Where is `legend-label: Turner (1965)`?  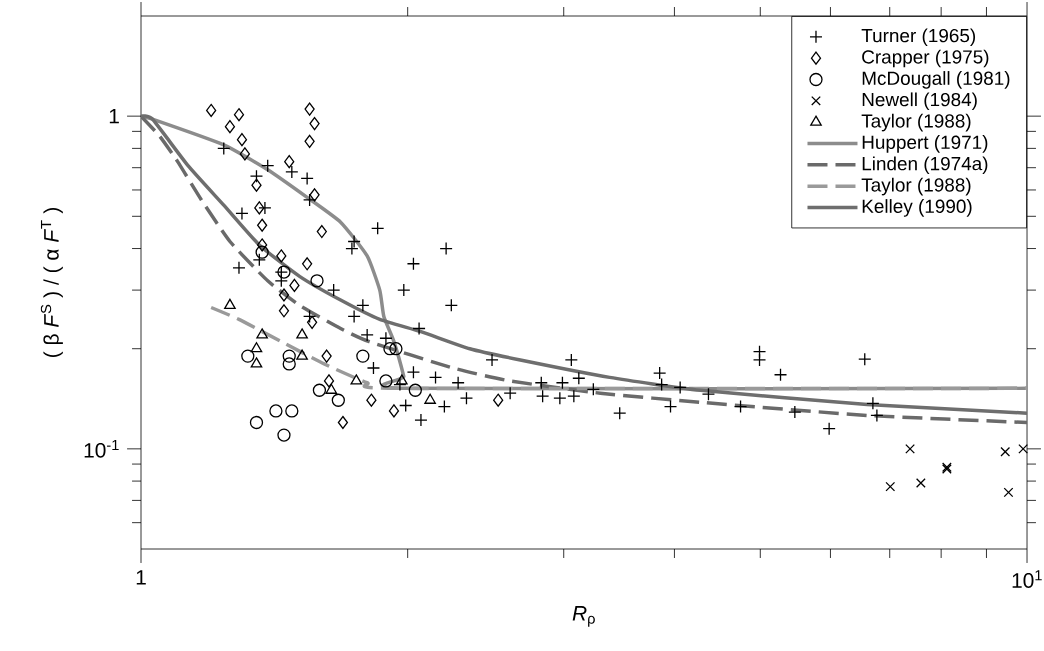
legend-label: Turner (1965) is located at coordinates (918, 37).